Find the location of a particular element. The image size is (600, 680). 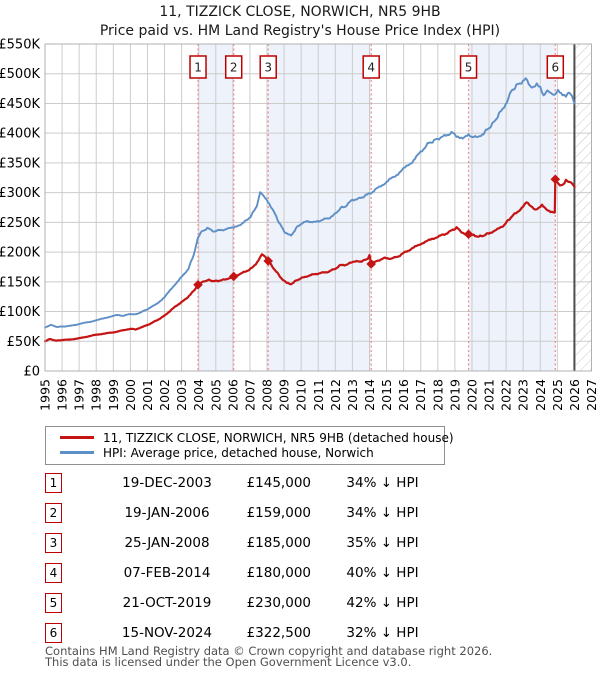

x-tick-label: 2013 is located at coordinates (352, 395).